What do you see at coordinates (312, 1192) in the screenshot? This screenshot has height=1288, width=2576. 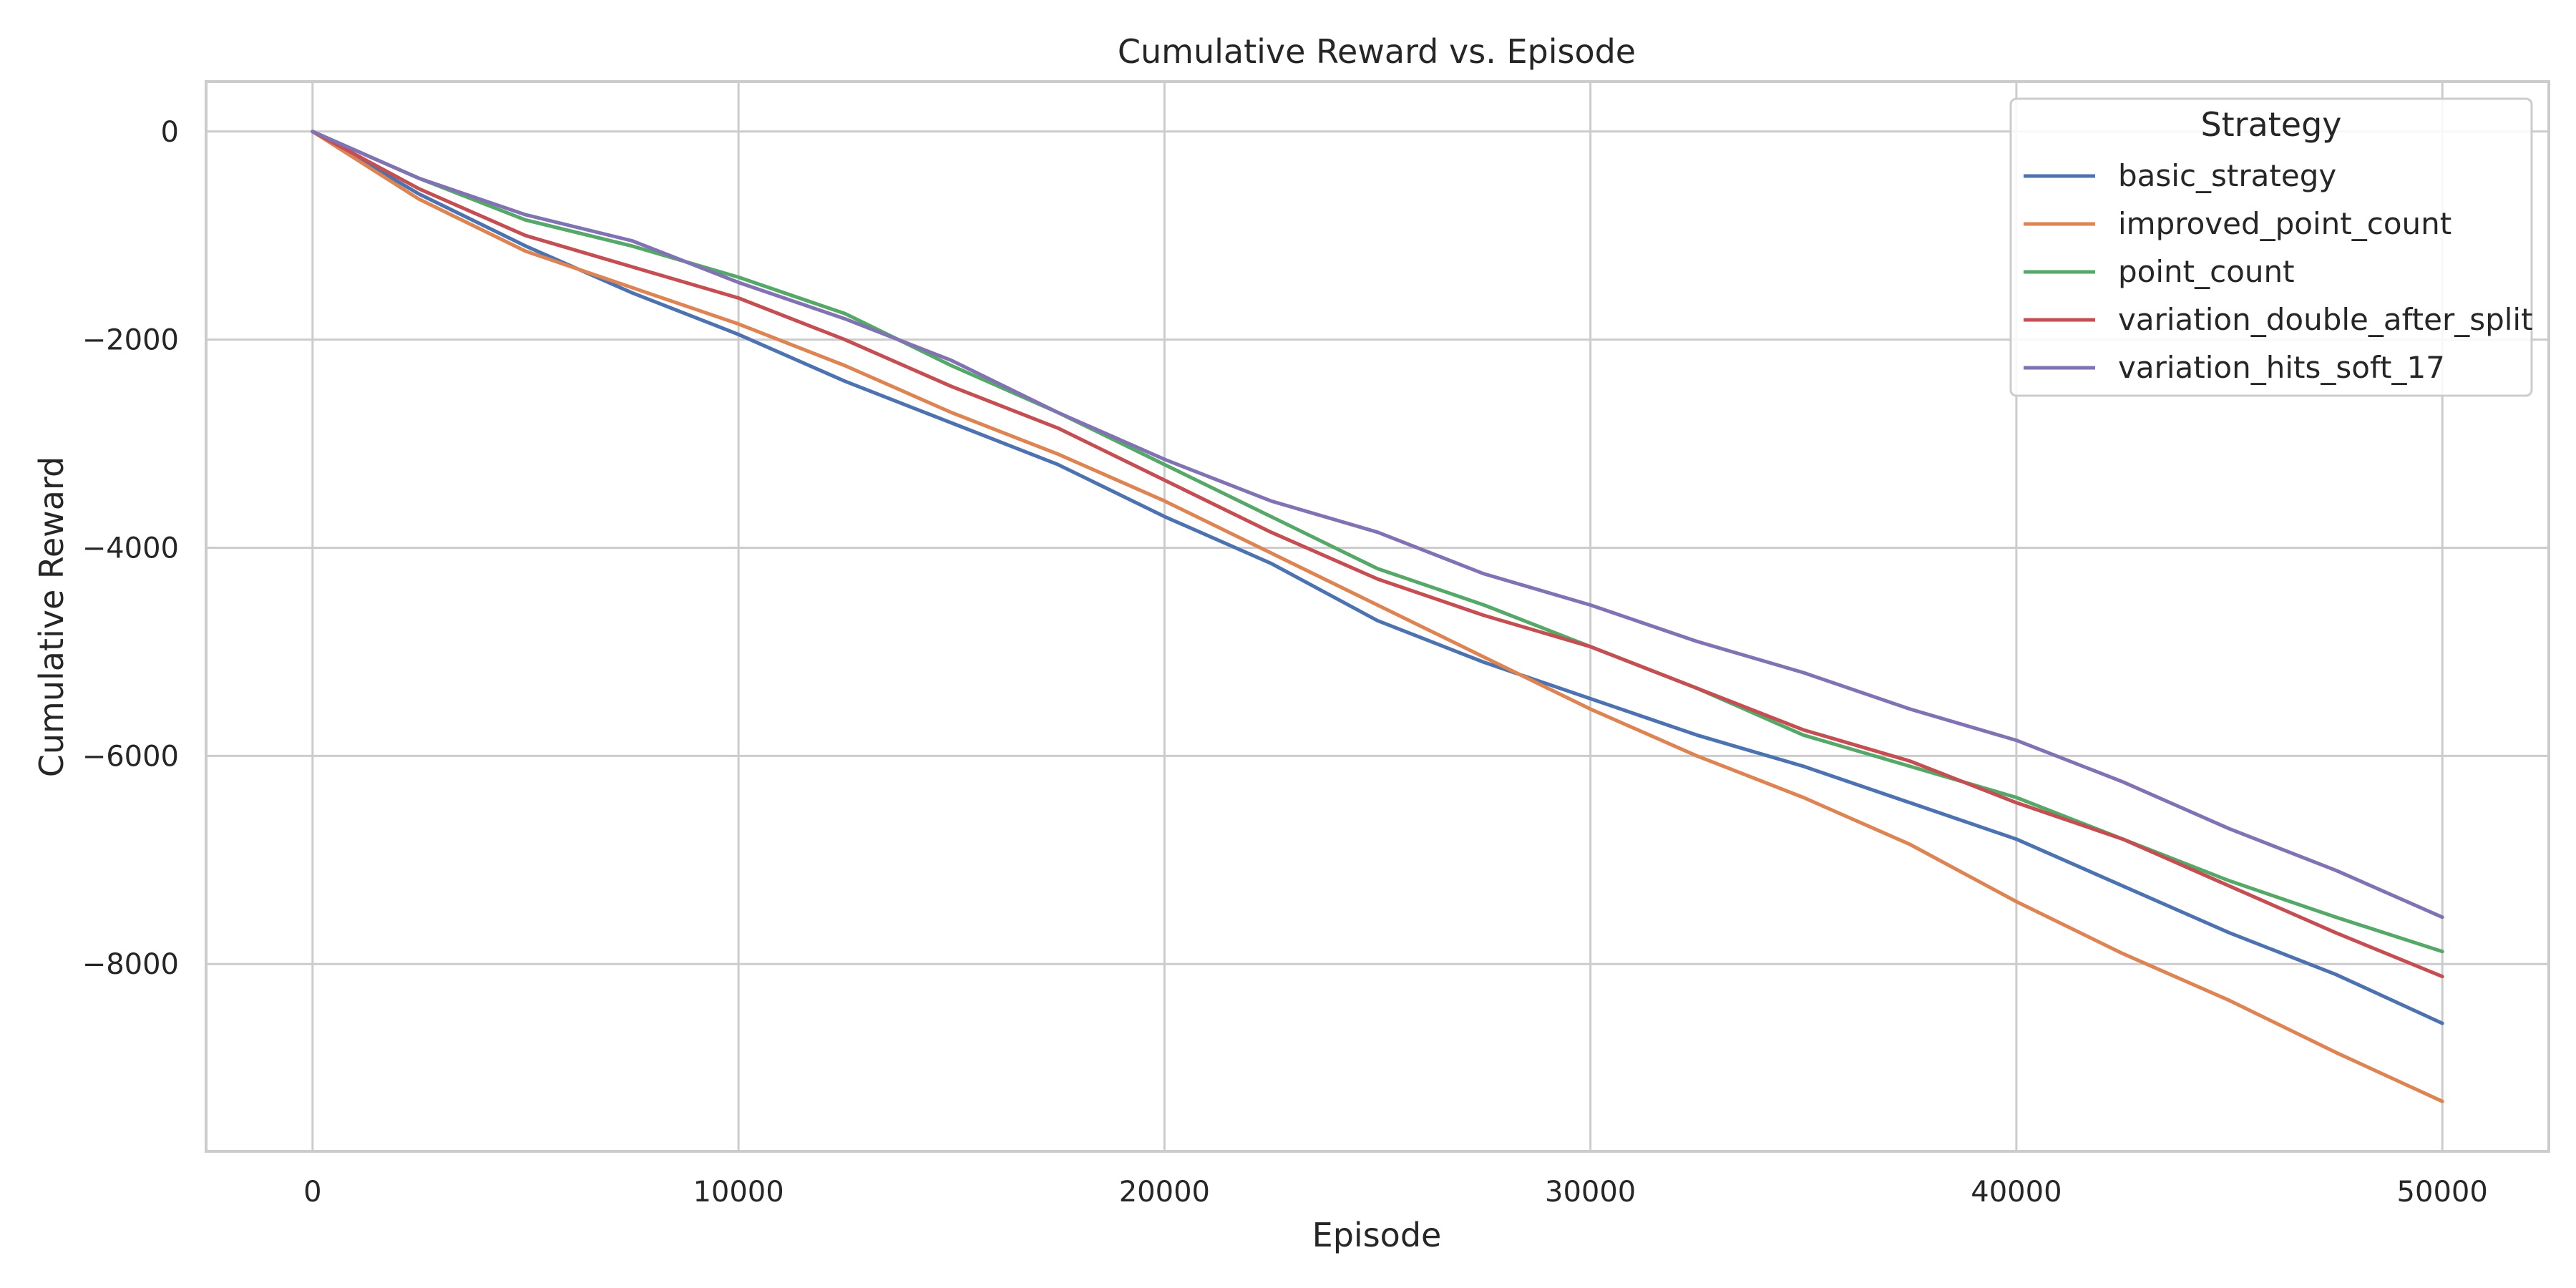 I see `x-tick-label: 0` at bounding box center [312, 1192].